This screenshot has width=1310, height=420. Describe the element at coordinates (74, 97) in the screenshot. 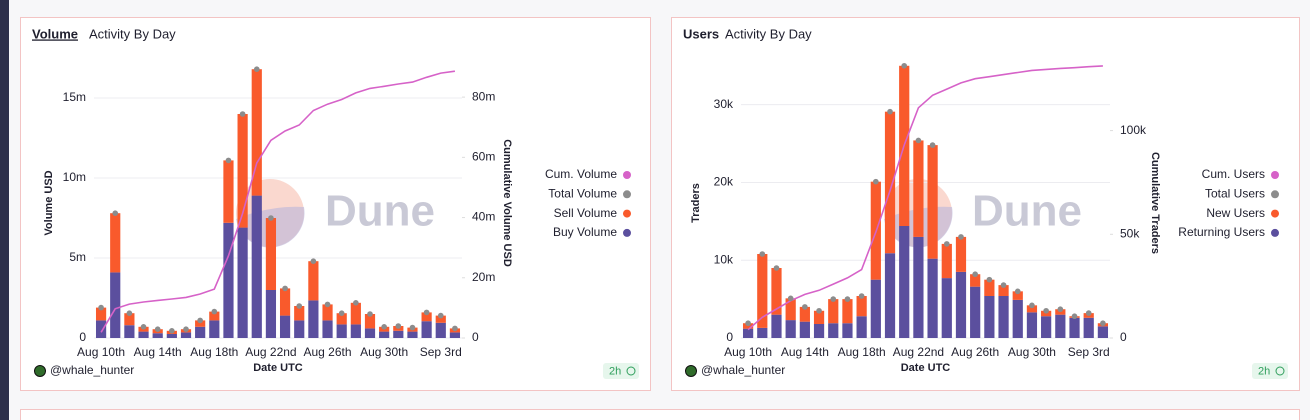

I see `y-tick-label: 15m` at that location.